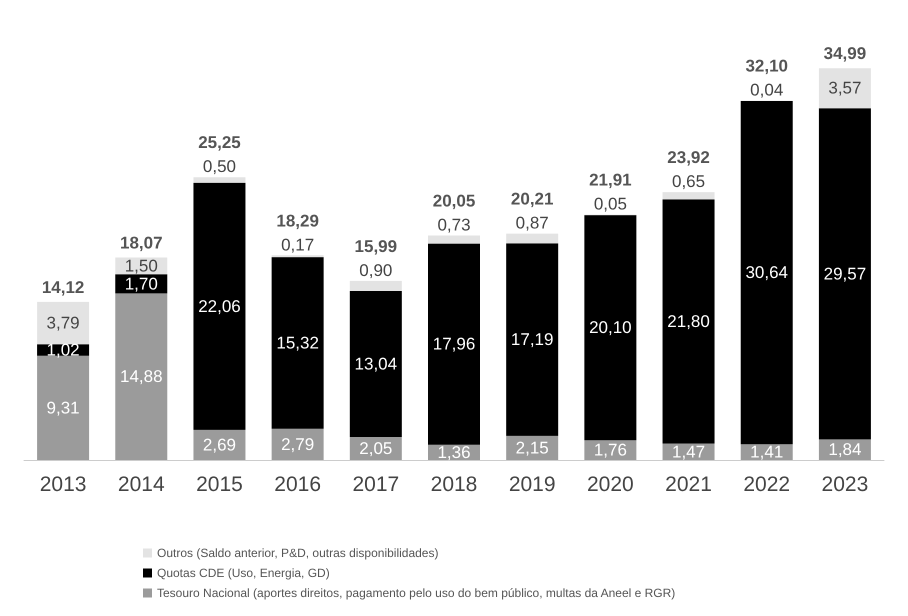 The image size is (908, 616). I want to click on data-label: 2,15, so click(532, 448).